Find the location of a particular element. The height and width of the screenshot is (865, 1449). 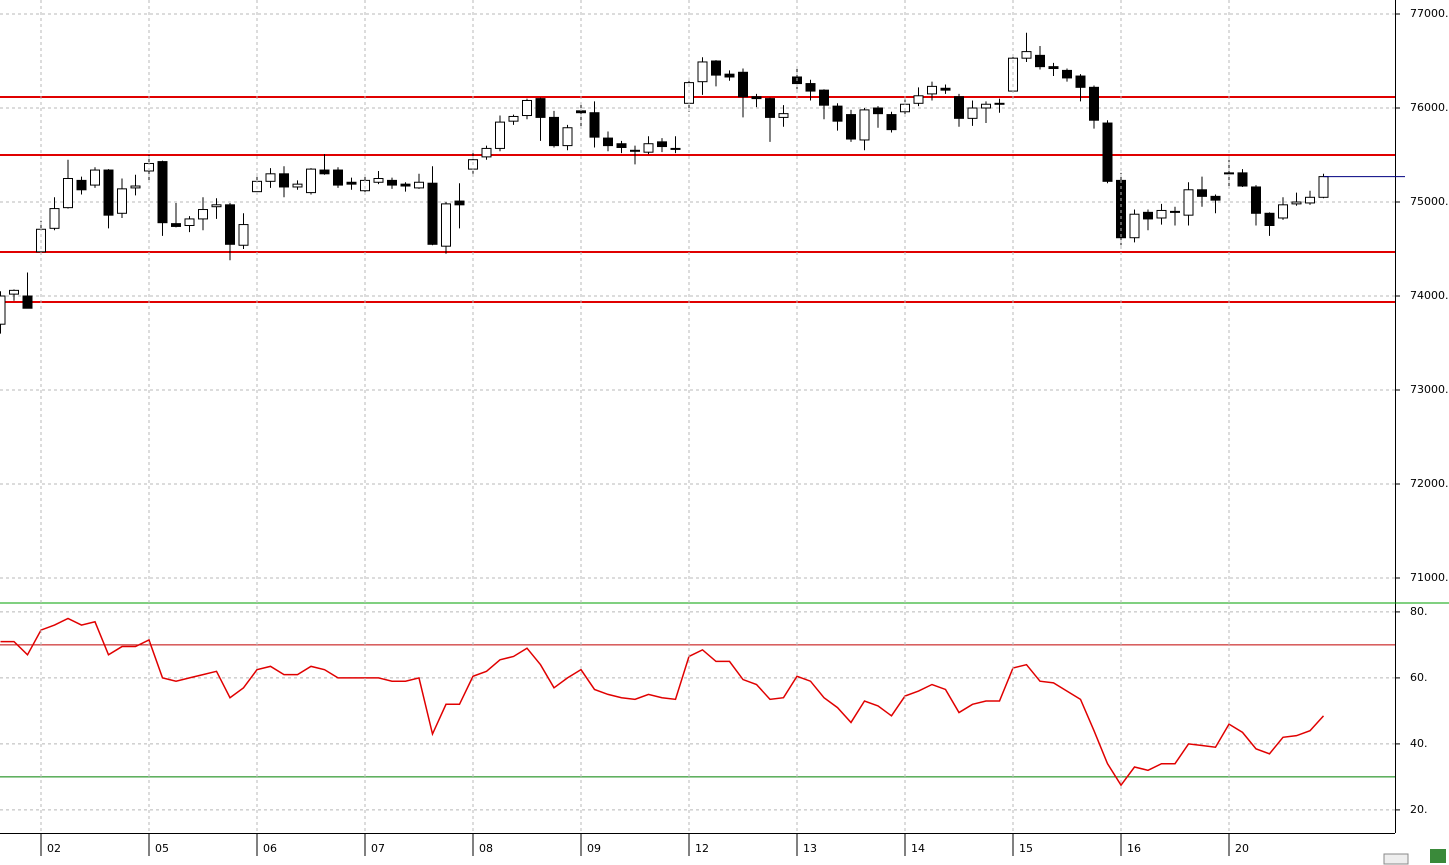

y-tick-label: 72000. is located at coordinates (1429, 483).